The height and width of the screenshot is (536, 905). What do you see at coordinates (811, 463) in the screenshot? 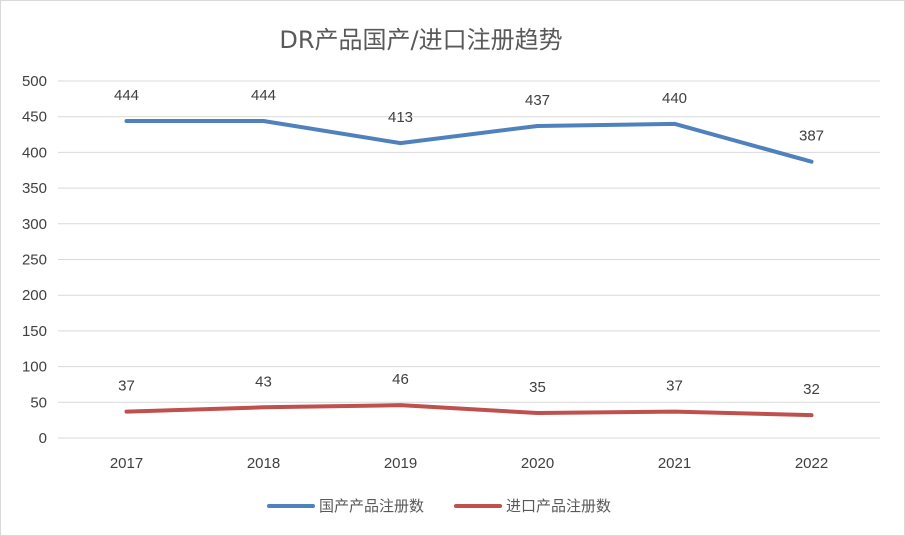
I see `x-tick-label: 2022` at bounding box center [811, 463].